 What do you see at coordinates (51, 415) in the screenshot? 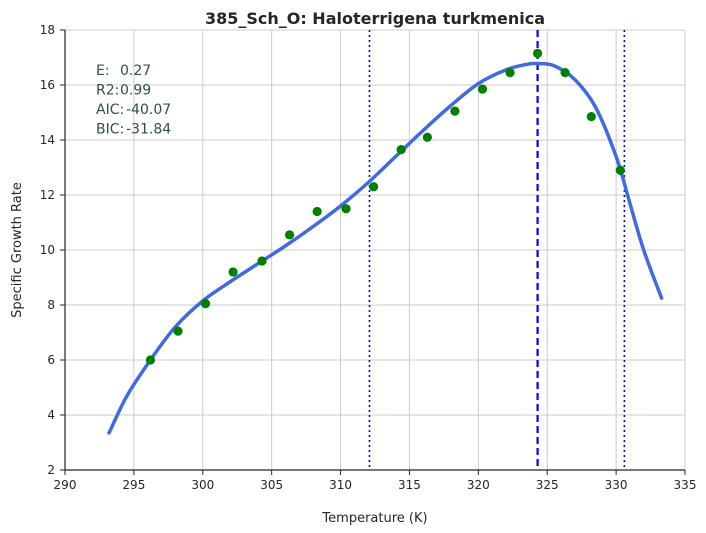
I see `y-tick-label-4: 4` at bounding box center [51, 415].